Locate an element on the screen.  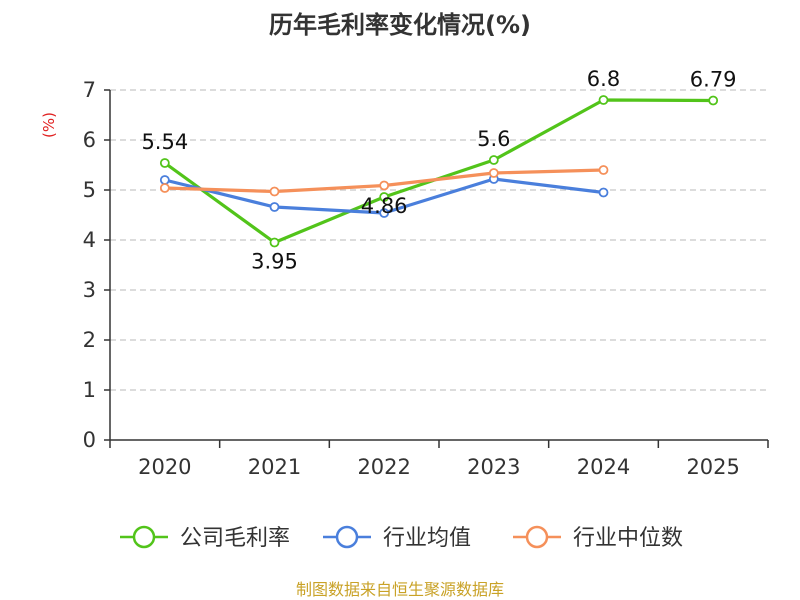
data-label: 5.6 is located at coordinates (493, 139).